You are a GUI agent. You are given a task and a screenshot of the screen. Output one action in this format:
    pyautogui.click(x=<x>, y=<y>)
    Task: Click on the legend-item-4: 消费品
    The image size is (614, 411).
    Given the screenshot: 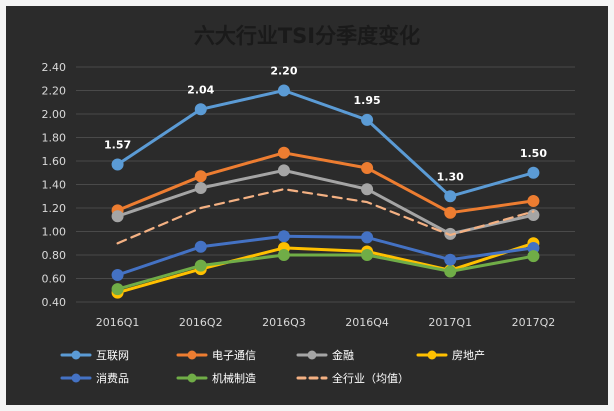 What is the action you would take?
    pyautogui.click(x=94, y=378)
    